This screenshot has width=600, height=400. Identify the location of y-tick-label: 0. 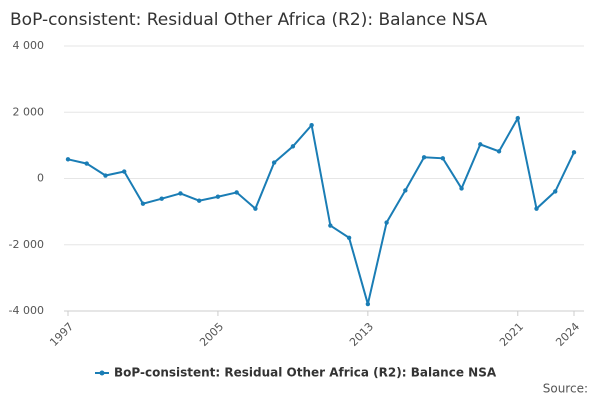
(40, 178).